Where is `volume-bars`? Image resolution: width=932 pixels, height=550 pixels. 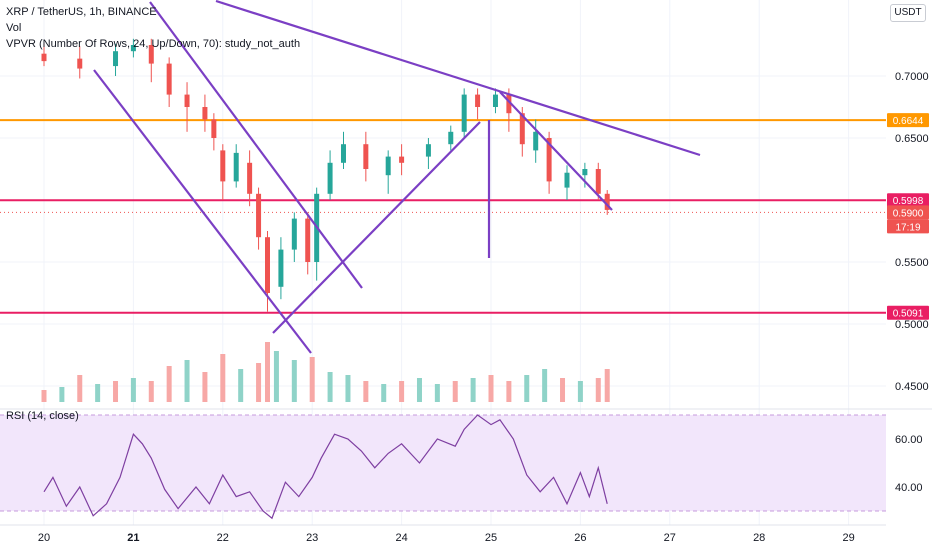 volume-bars is located at coordinates (325, 372).